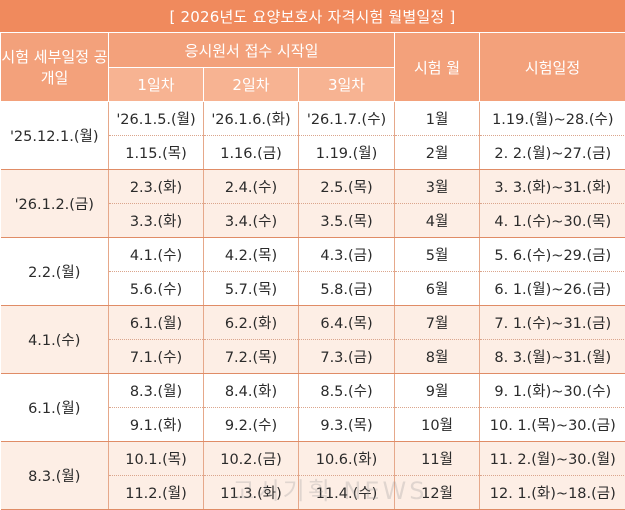 Image resolution: width=625 pixels, height=510 pixels. What do you see at coordinates (156, 323) in the screenshot?
I see `day1-cell: 6.1.(월)` at bounding box center [156, 323].